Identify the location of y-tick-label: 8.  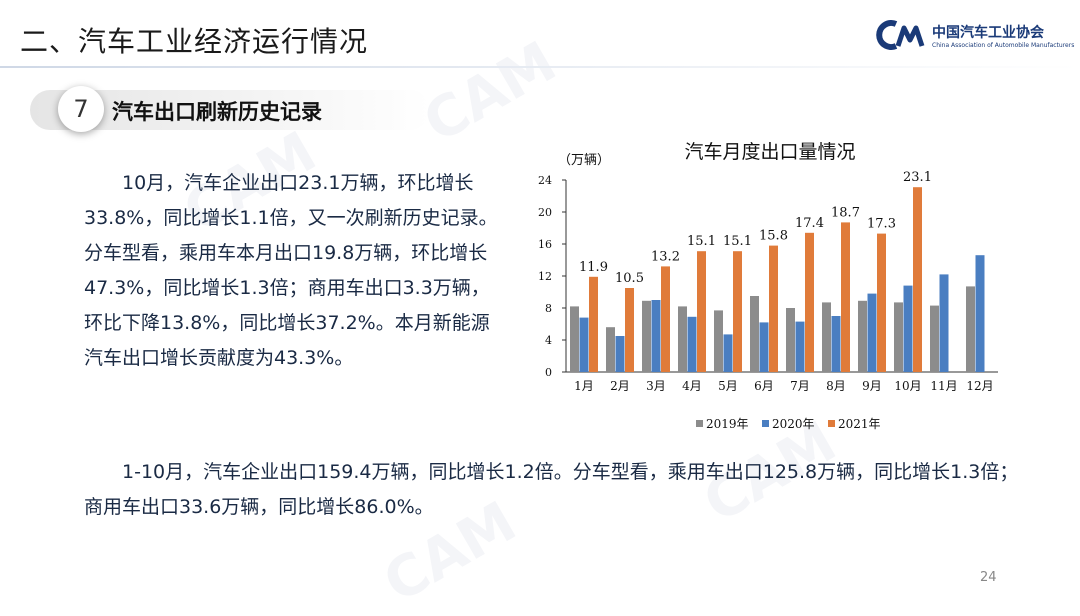
(548, 308).